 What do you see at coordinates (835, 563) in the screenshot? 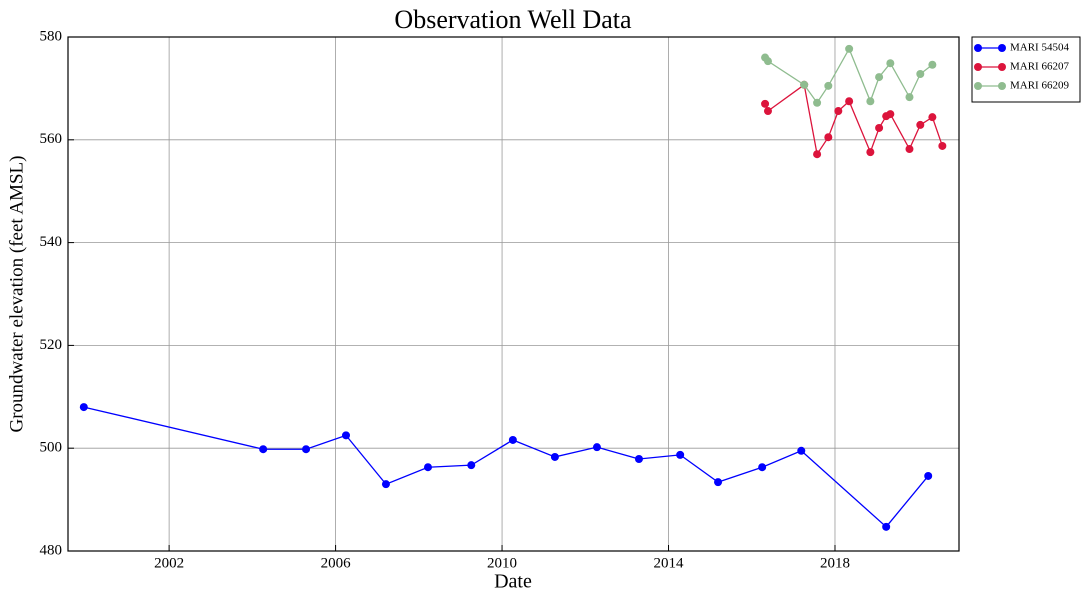
I see `x-tick-label: 2018` at bounding box center [835, 563].